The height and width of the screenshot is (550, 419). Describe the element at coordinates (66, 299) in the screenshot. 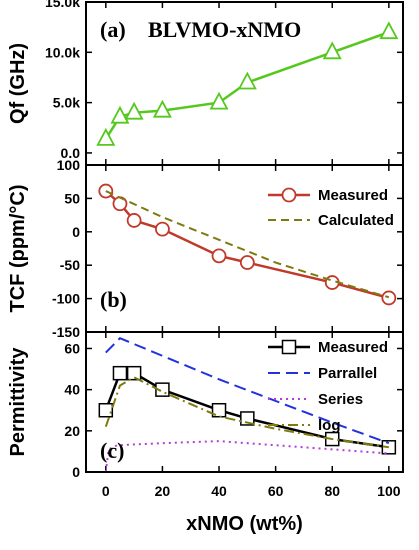

I see `y-tick-label: -100` at that location.